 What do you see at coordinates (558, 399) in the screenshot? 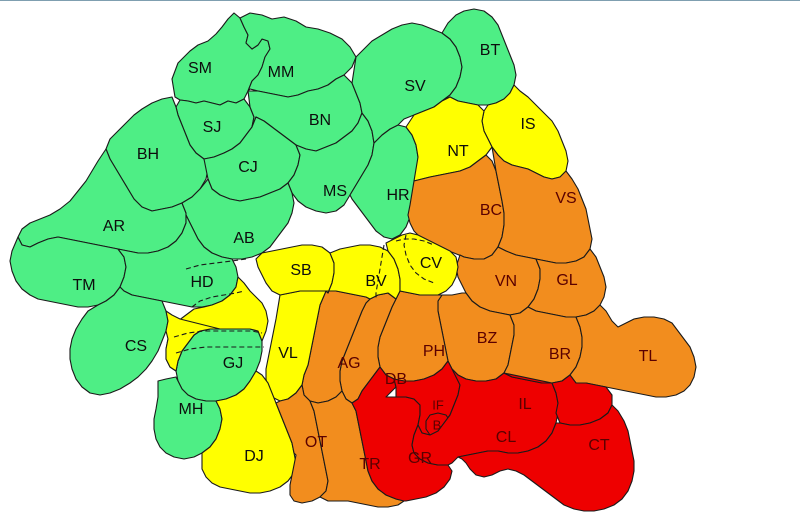
I see `county-IL` at bounding box center [558, 399].